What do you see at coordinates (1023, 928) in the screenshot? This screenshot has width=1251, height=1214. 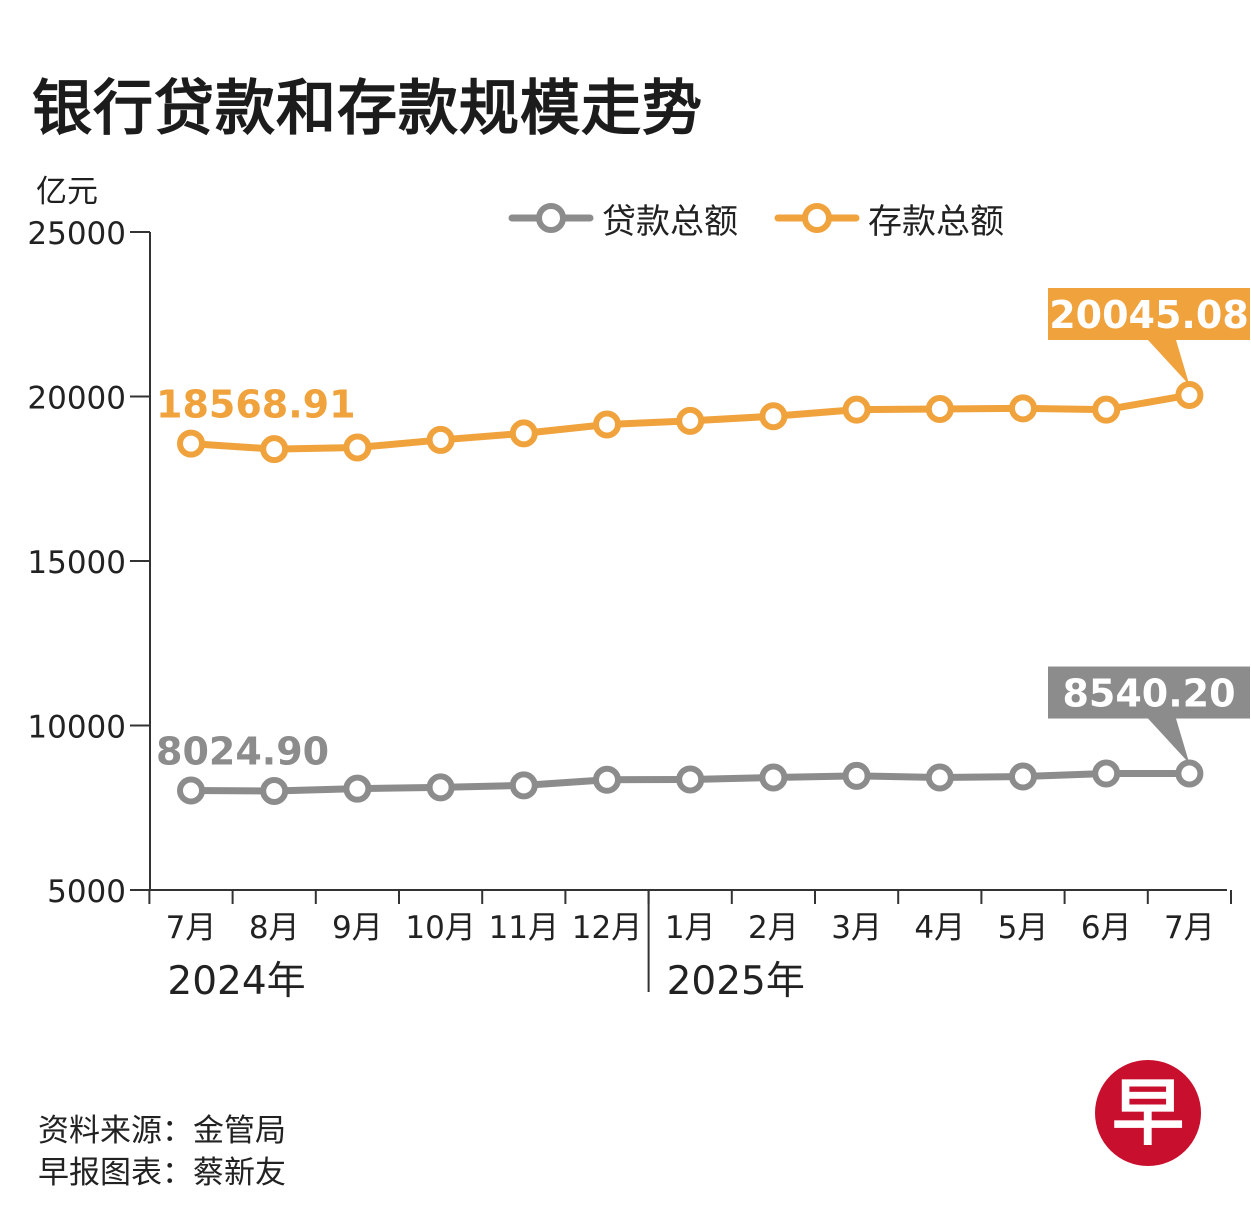 I see `x-tick-label: 5月` at bounding box center [1023, 928].